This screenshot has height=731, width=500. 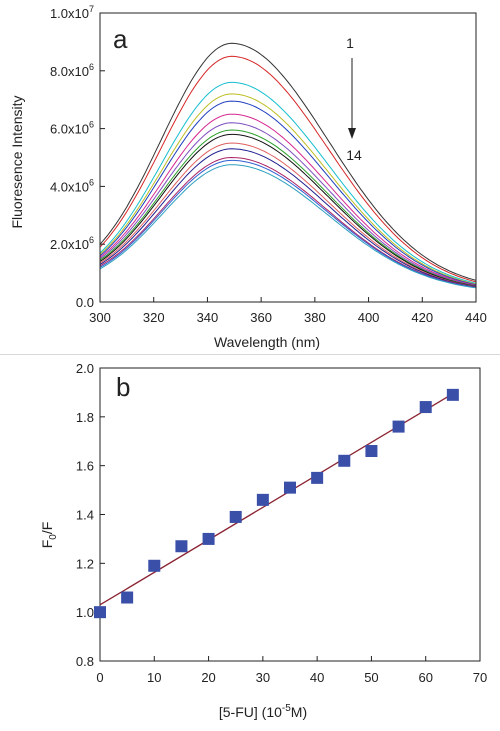 I want to click on x-tick-label-a: 420, so click(x=422, y=317).